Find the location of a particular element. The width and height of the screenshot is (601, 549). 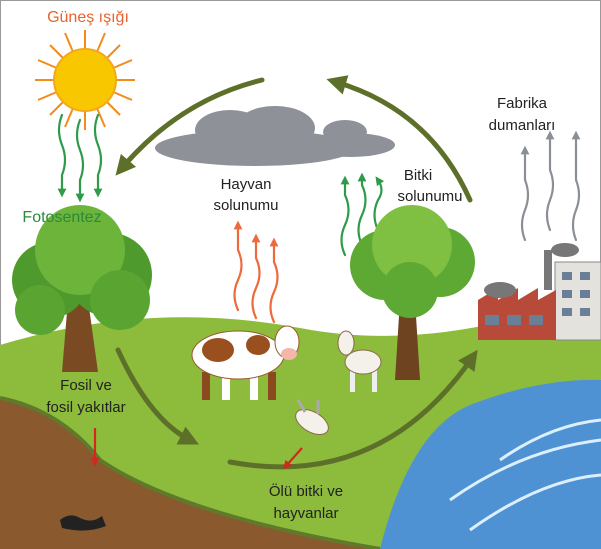

plant-breath-arrows is located at coordinates (362, 214).